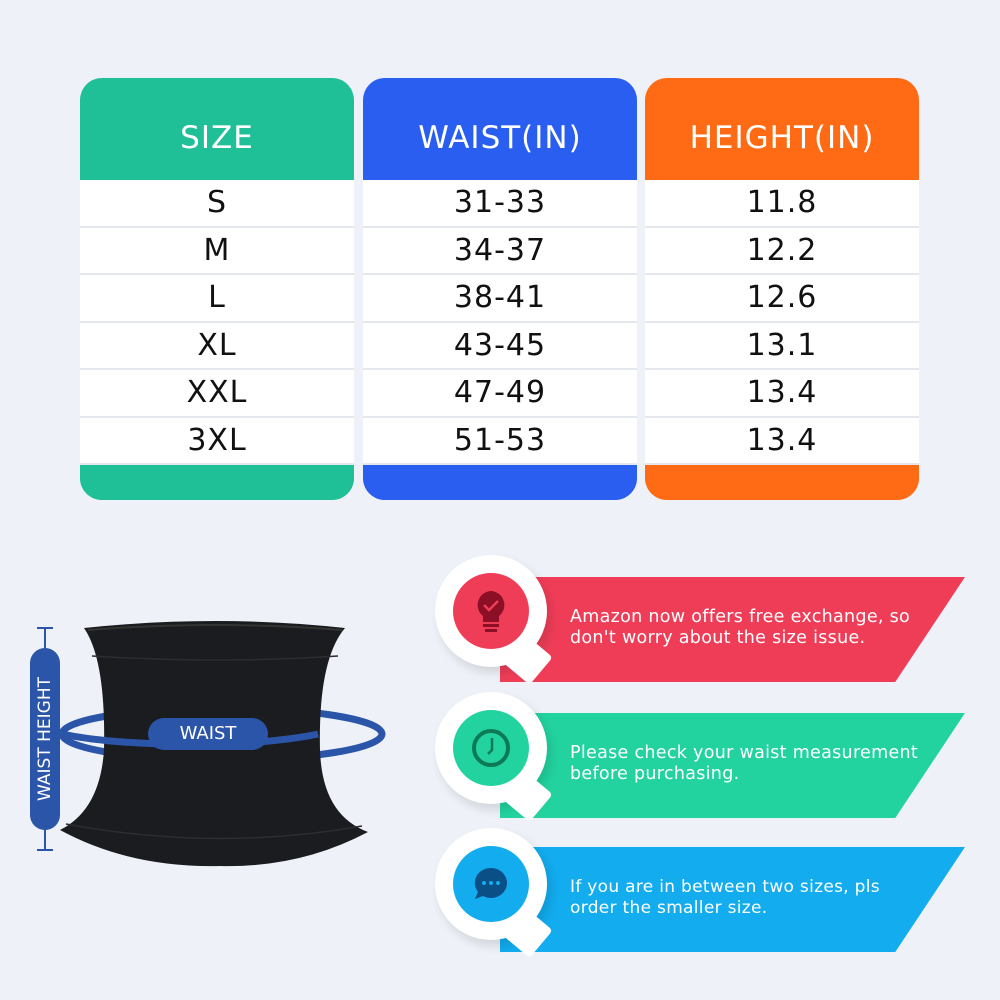 This screenshot has width=1000, height=1000. Describe the element at coordinates (500, 251) in the screenshot. I see `table-cell: 34-37` at that location.